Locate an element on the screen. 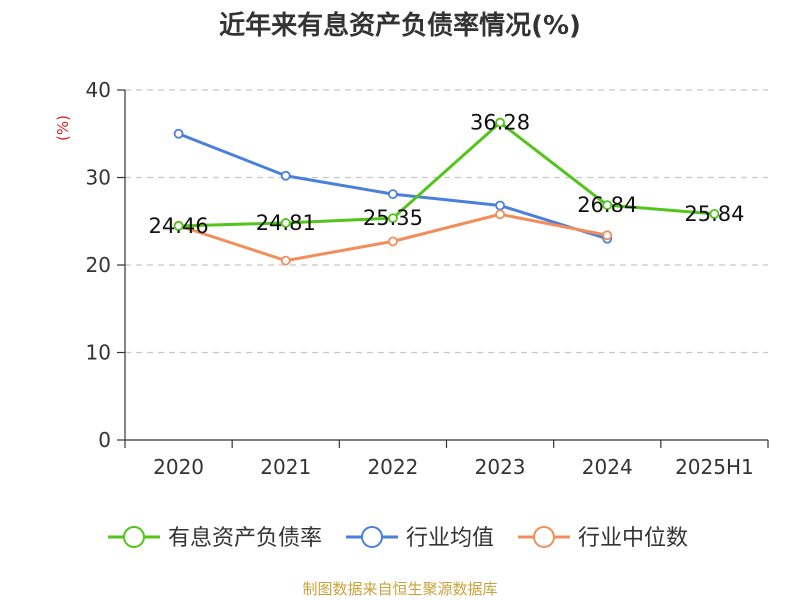  x-tick-label: 2023 is located at coordinates (500, 467).